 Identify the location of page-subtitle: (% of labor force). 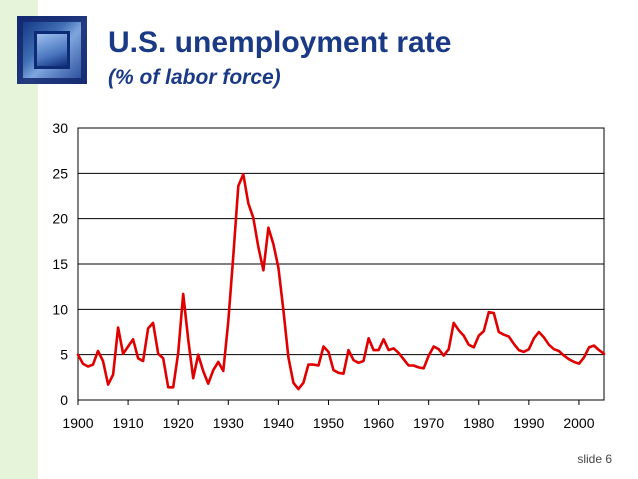
(194, 77).